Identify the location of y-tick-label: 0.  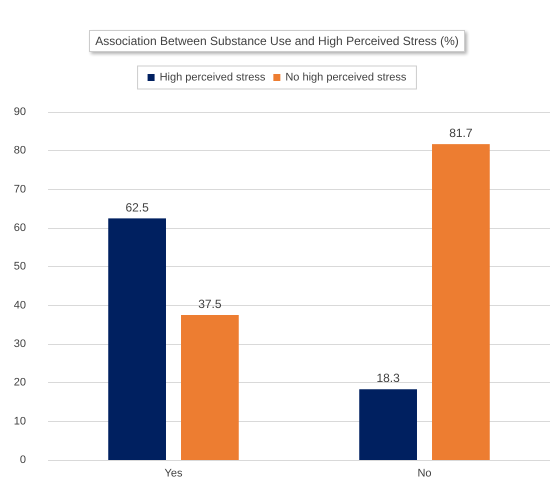
(23, 460).